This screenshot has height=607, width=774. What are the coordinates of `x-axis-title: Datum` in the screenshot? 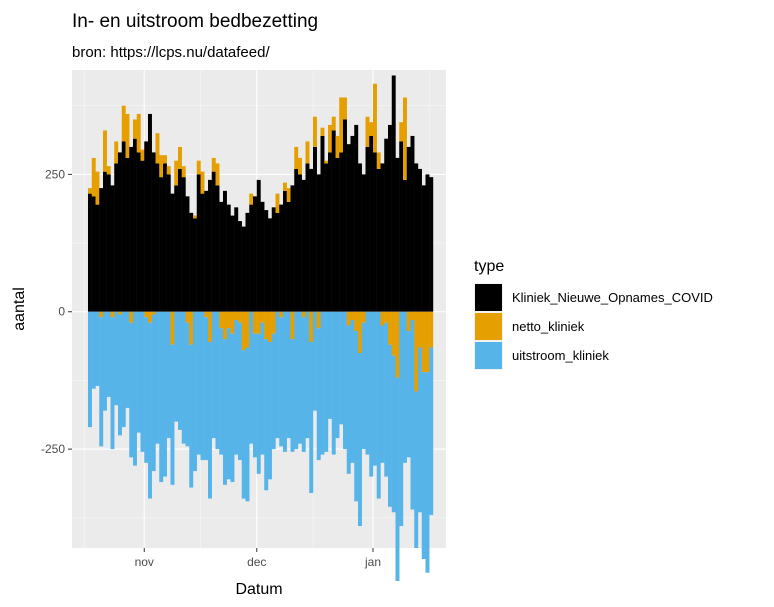 It's located at (258, 589).